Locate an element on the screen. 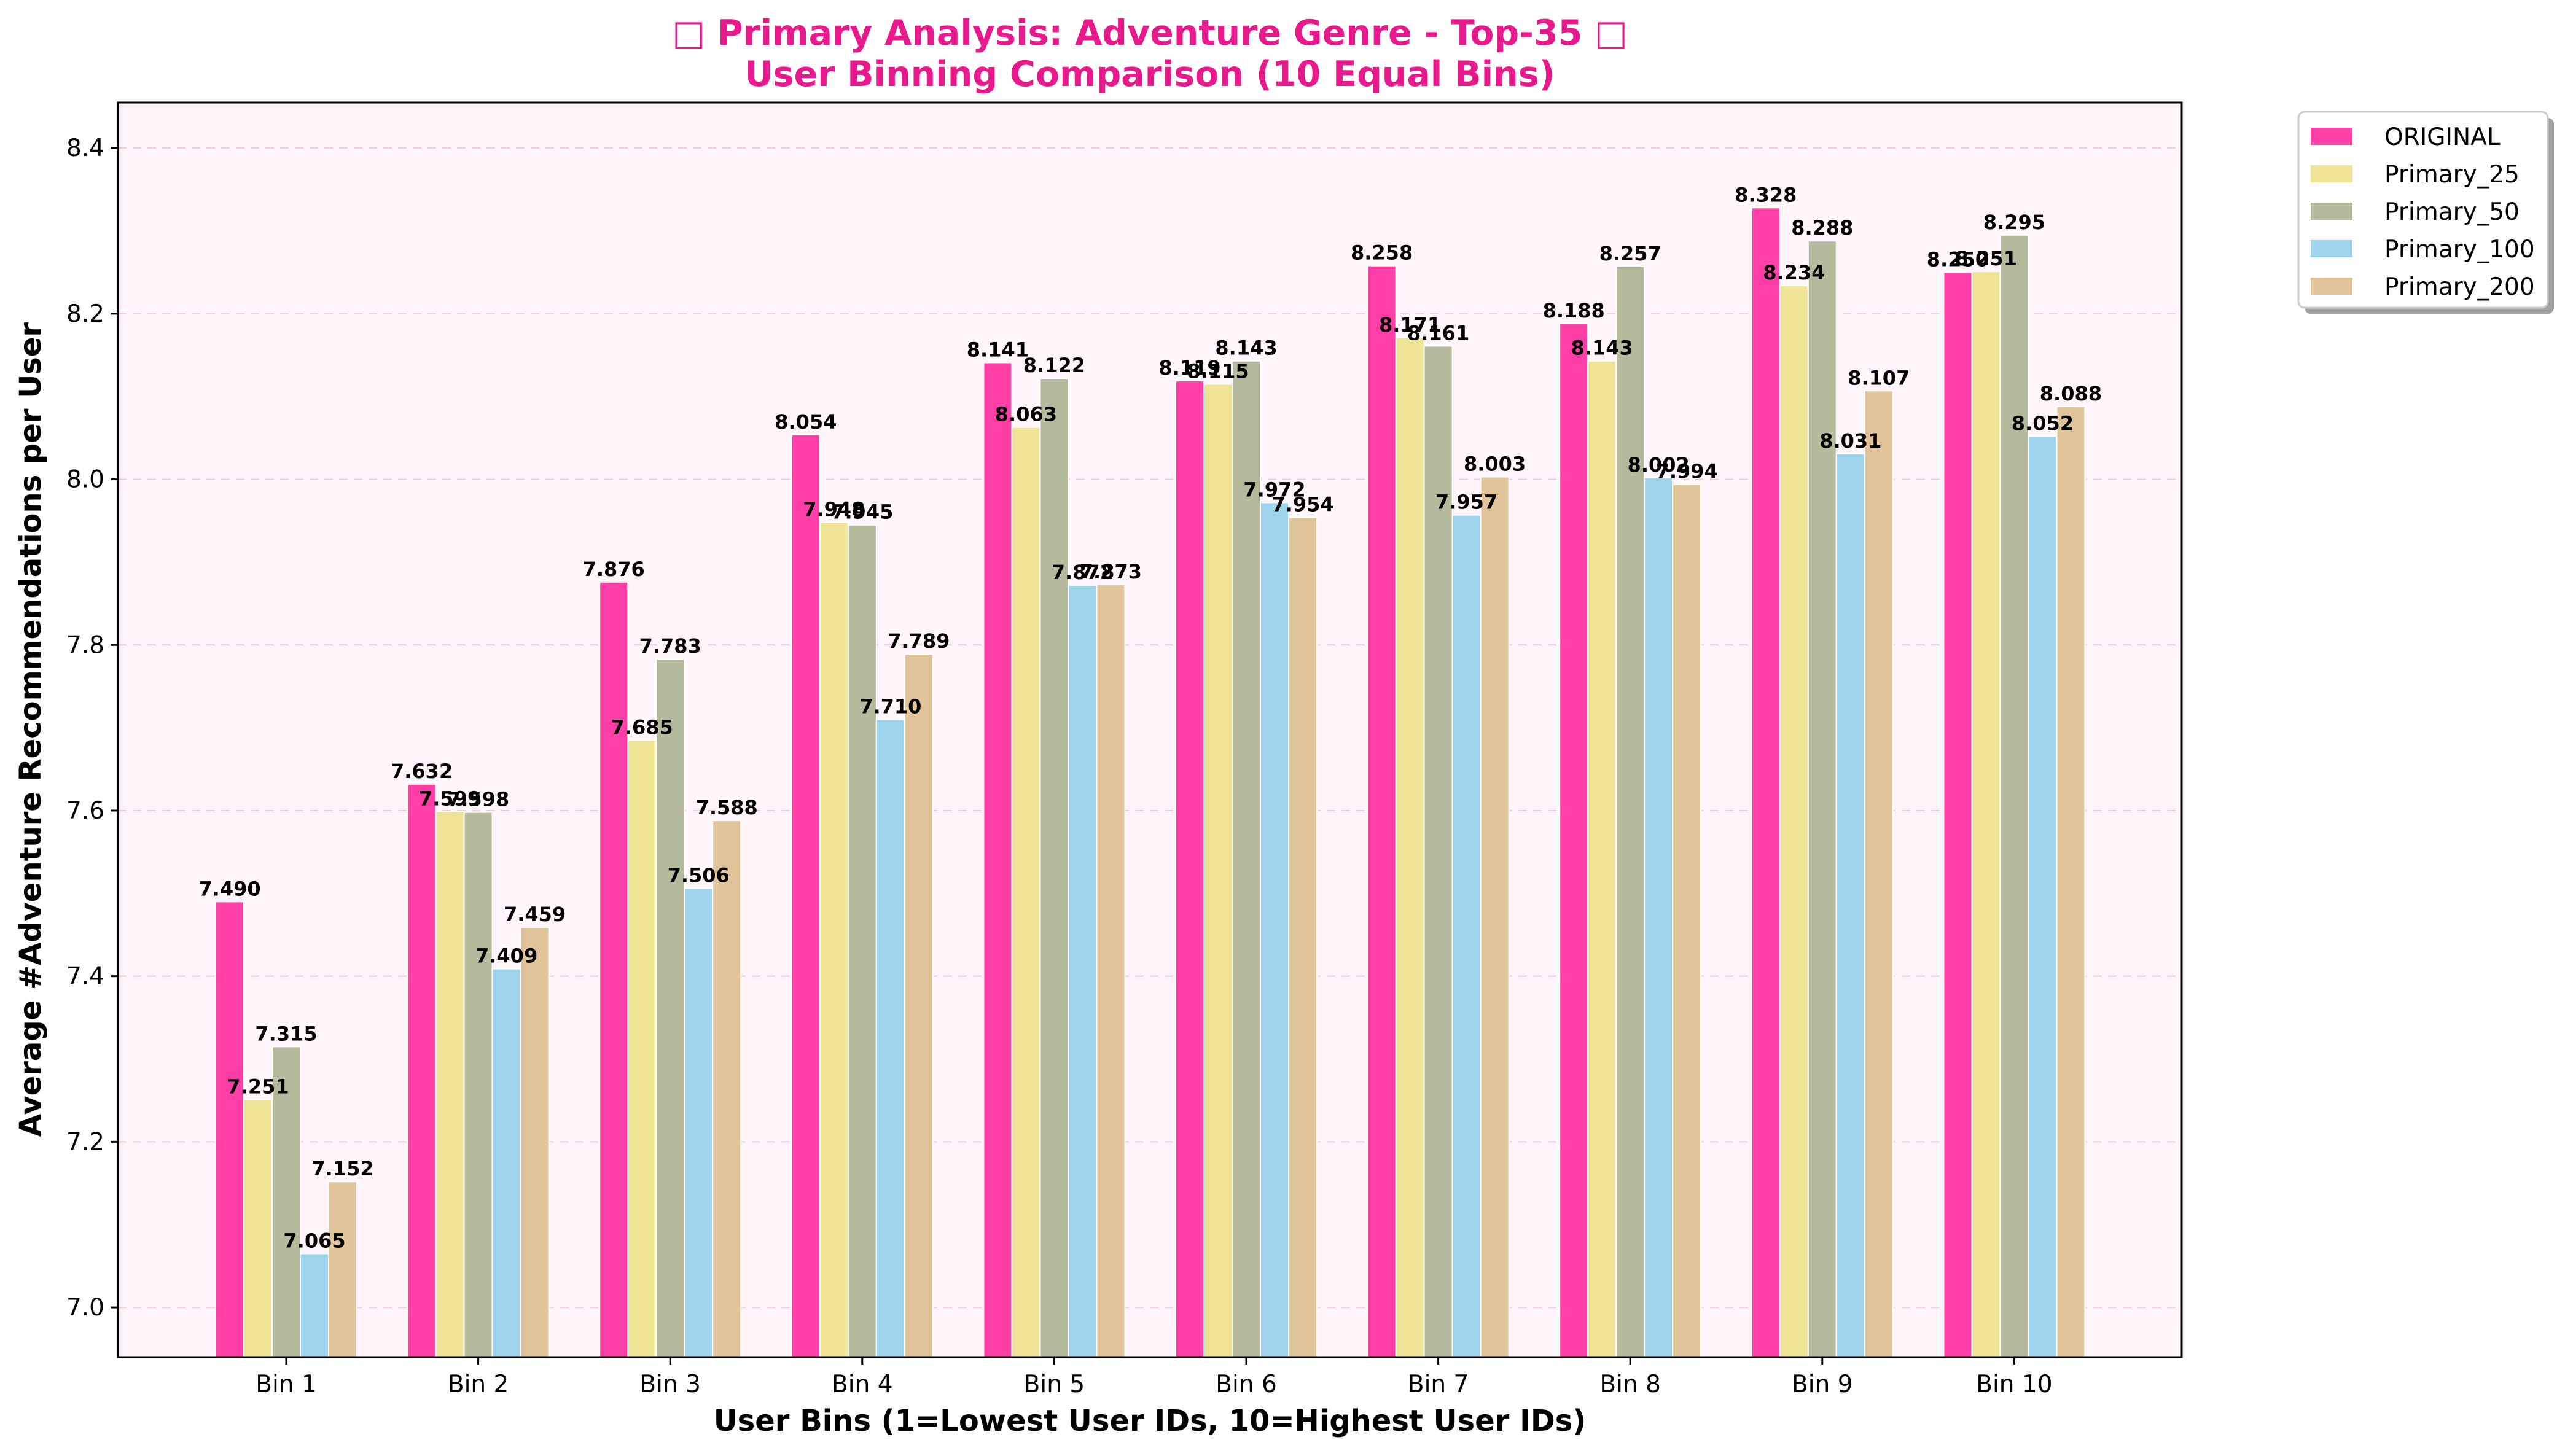 Image resolution: width=2565 pixels, height=1456 pixels. y-tick-label-1: 7.2 is located at coordinates (85, 1142).